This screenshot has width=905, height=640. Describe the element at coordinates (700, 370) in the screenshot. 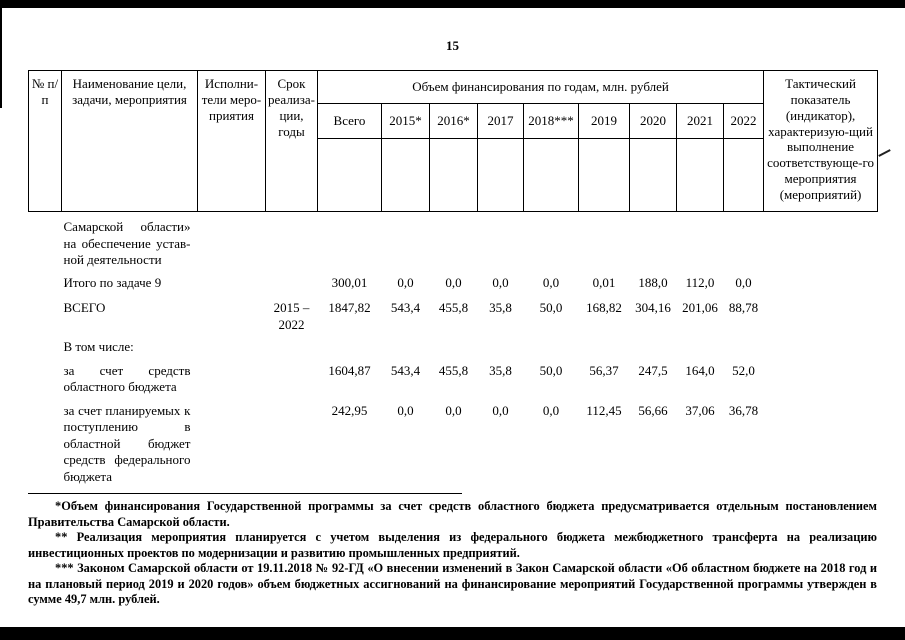

I see `value-cell: 164,0` at that location.